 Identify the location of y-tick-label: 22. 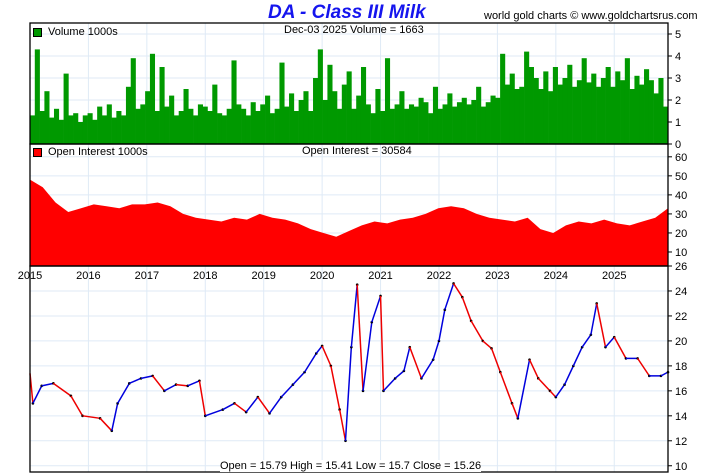
(681, 317).